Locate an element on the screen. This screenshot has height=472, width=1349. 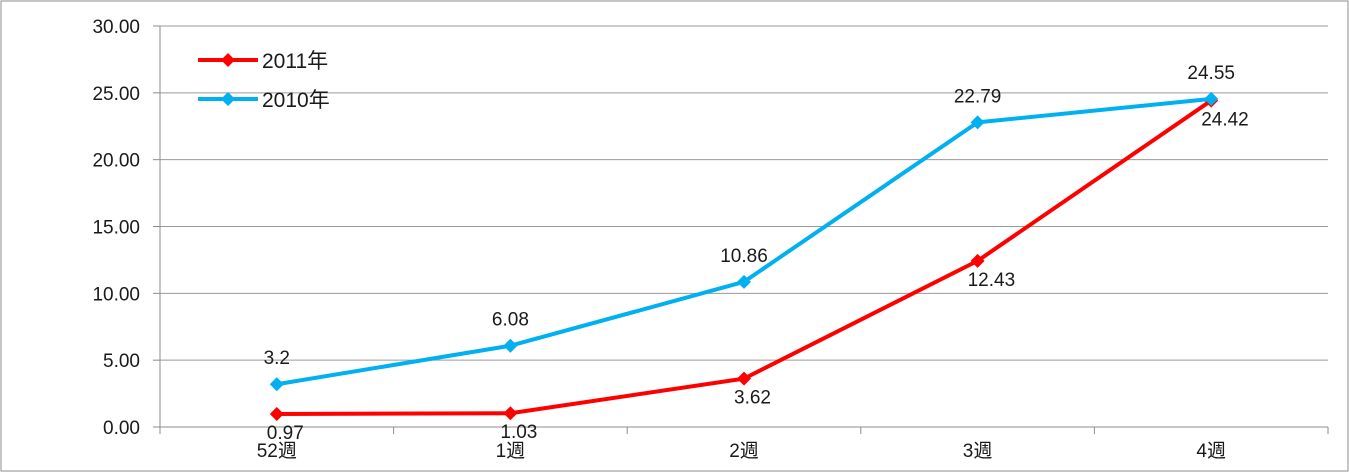
x-tick-label: 3週 is located at coordinates (978, 451).